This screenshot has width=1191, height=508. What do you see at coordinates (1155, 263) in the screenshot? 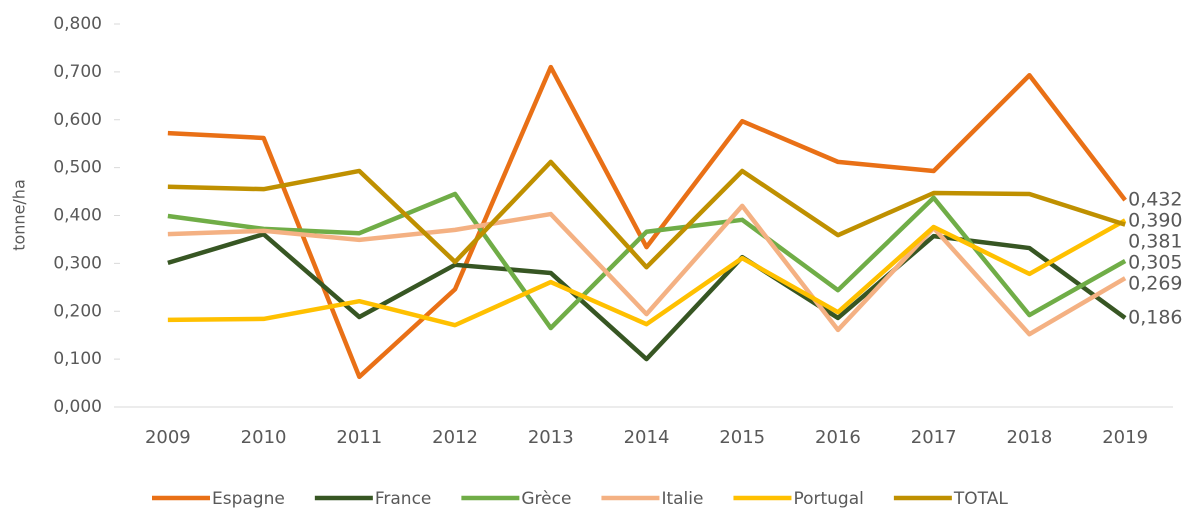
I see `data-label: 0,305` at bounding box center [1155, 263].